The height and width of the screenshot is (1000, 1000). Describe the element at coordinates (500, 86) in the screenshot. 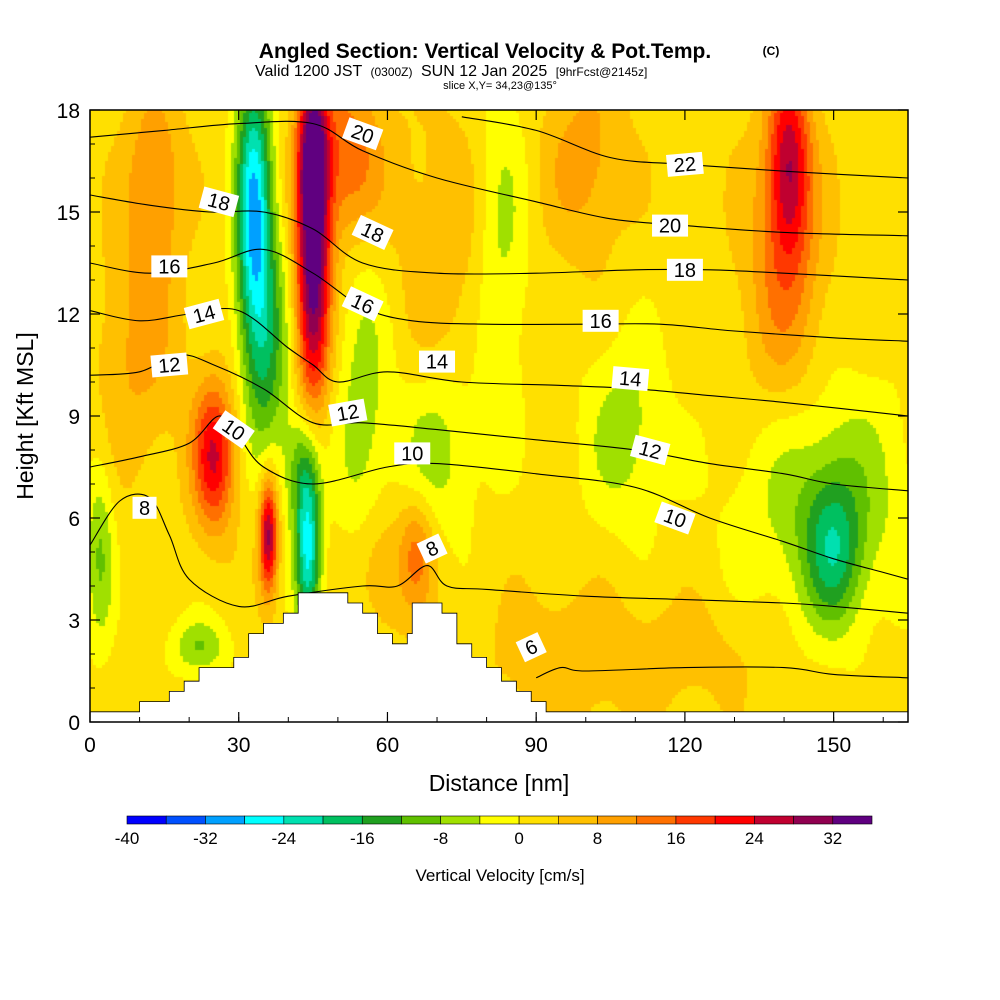

I see `title-slice: slice X,Y= 34,23@135°` at that location.